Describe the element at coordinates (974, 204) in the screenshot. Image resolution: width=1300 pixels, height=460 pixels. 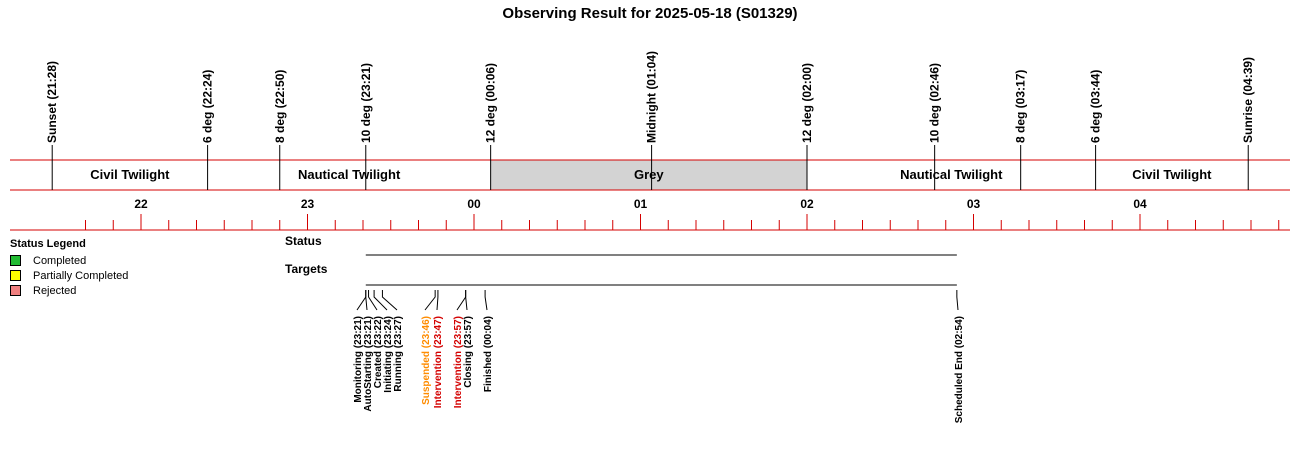
I see `hour-tick-label: 03` at that location.